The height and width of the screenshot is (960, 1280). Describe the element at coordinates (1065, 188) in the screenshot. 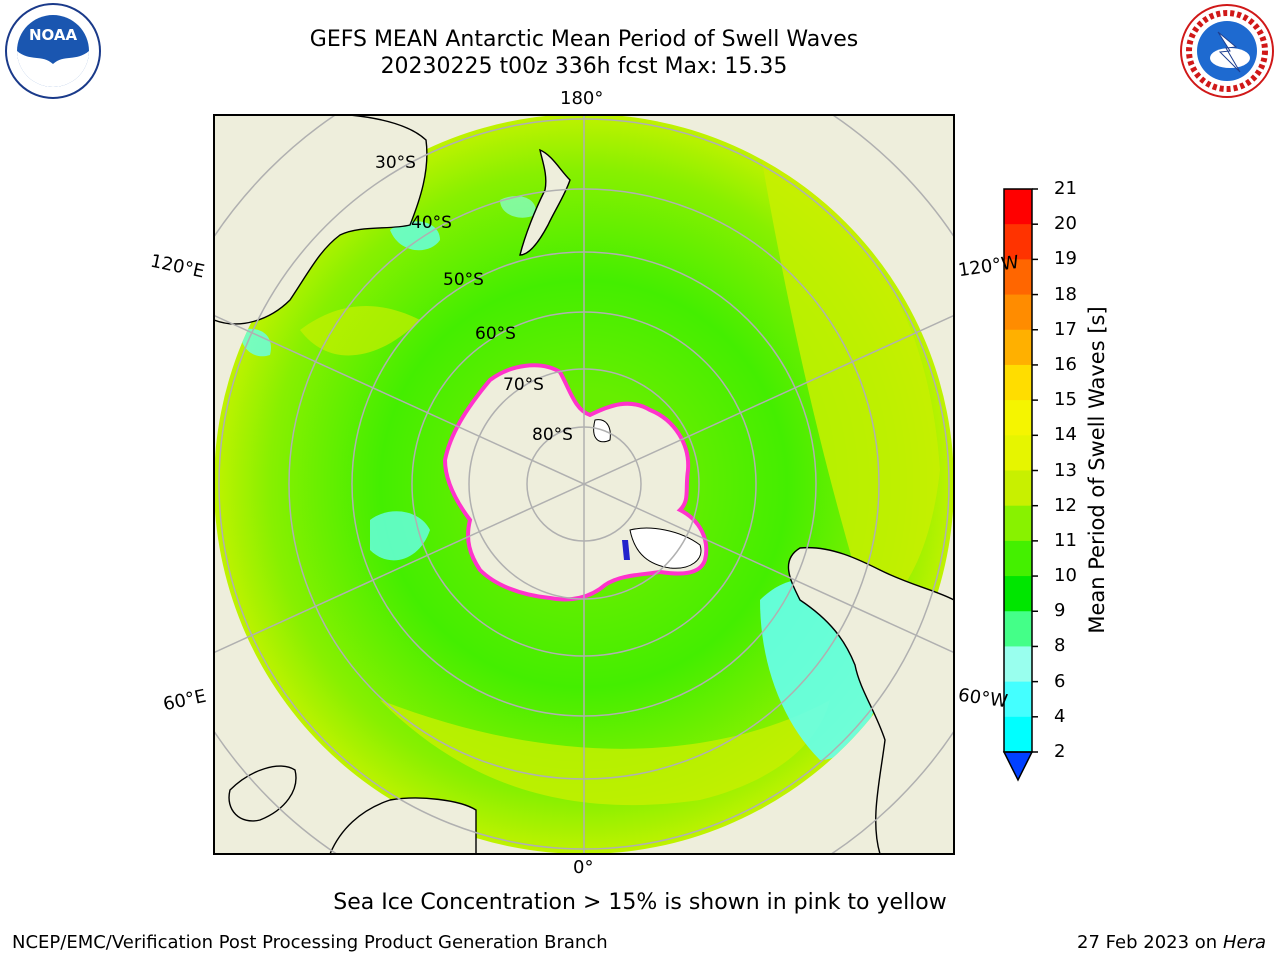

I see `colorbar-tick-label: 21` at that location.